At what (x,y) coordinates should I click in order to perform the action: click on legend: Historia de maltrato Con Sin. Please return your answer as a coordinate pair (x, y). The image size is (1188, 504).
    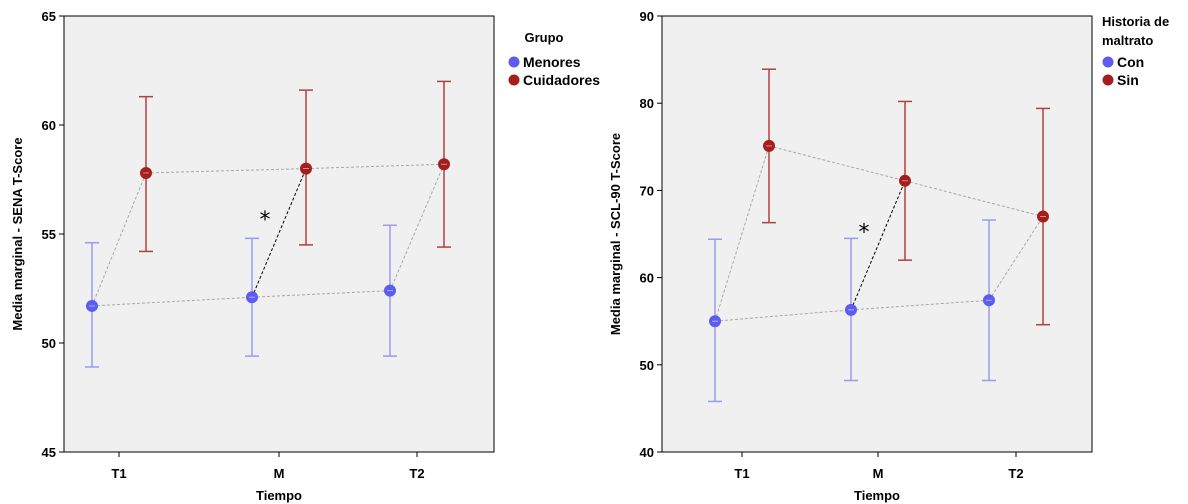
    Looking at the image, I should click on (1135, 51).